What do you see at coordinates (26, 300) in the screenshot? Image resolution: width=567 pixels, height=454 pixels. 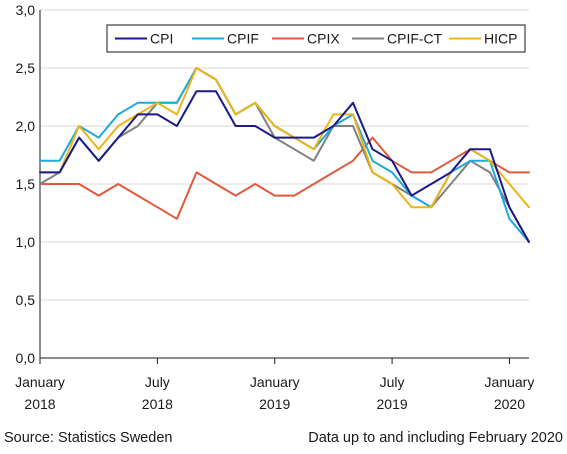 I see `y-tick-label: 0,5` at bounding box center [26, 300].